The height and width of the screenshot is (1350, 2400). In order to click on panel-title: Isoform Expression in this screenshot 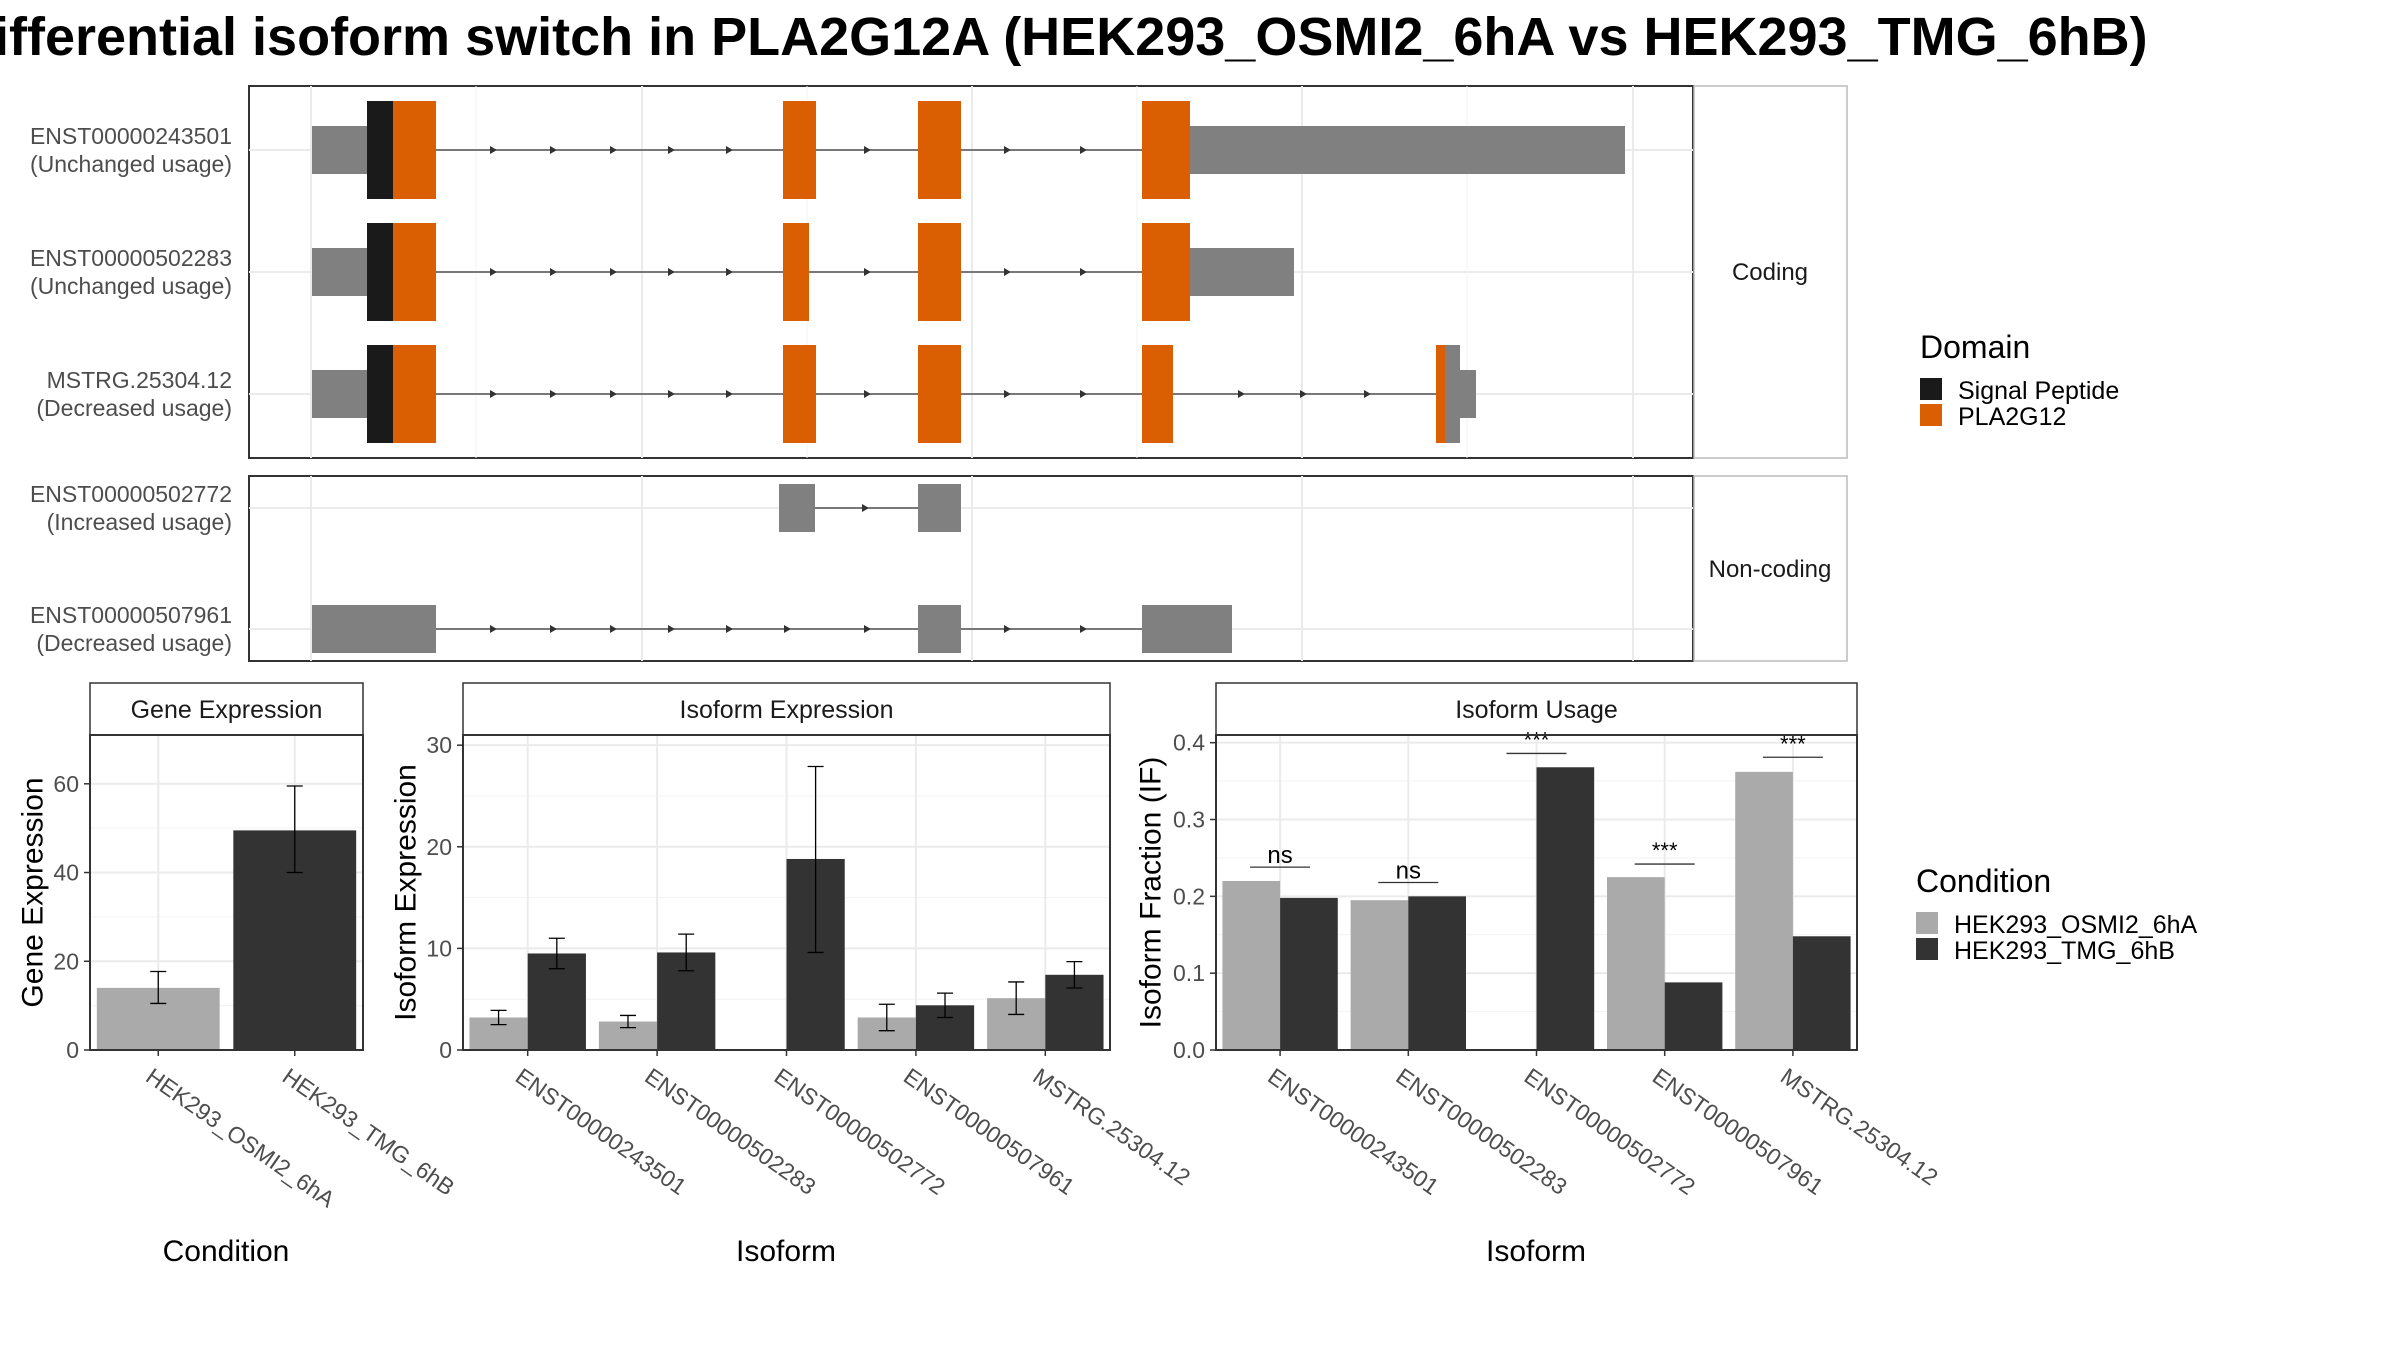, I will do `click(787, 710)`.